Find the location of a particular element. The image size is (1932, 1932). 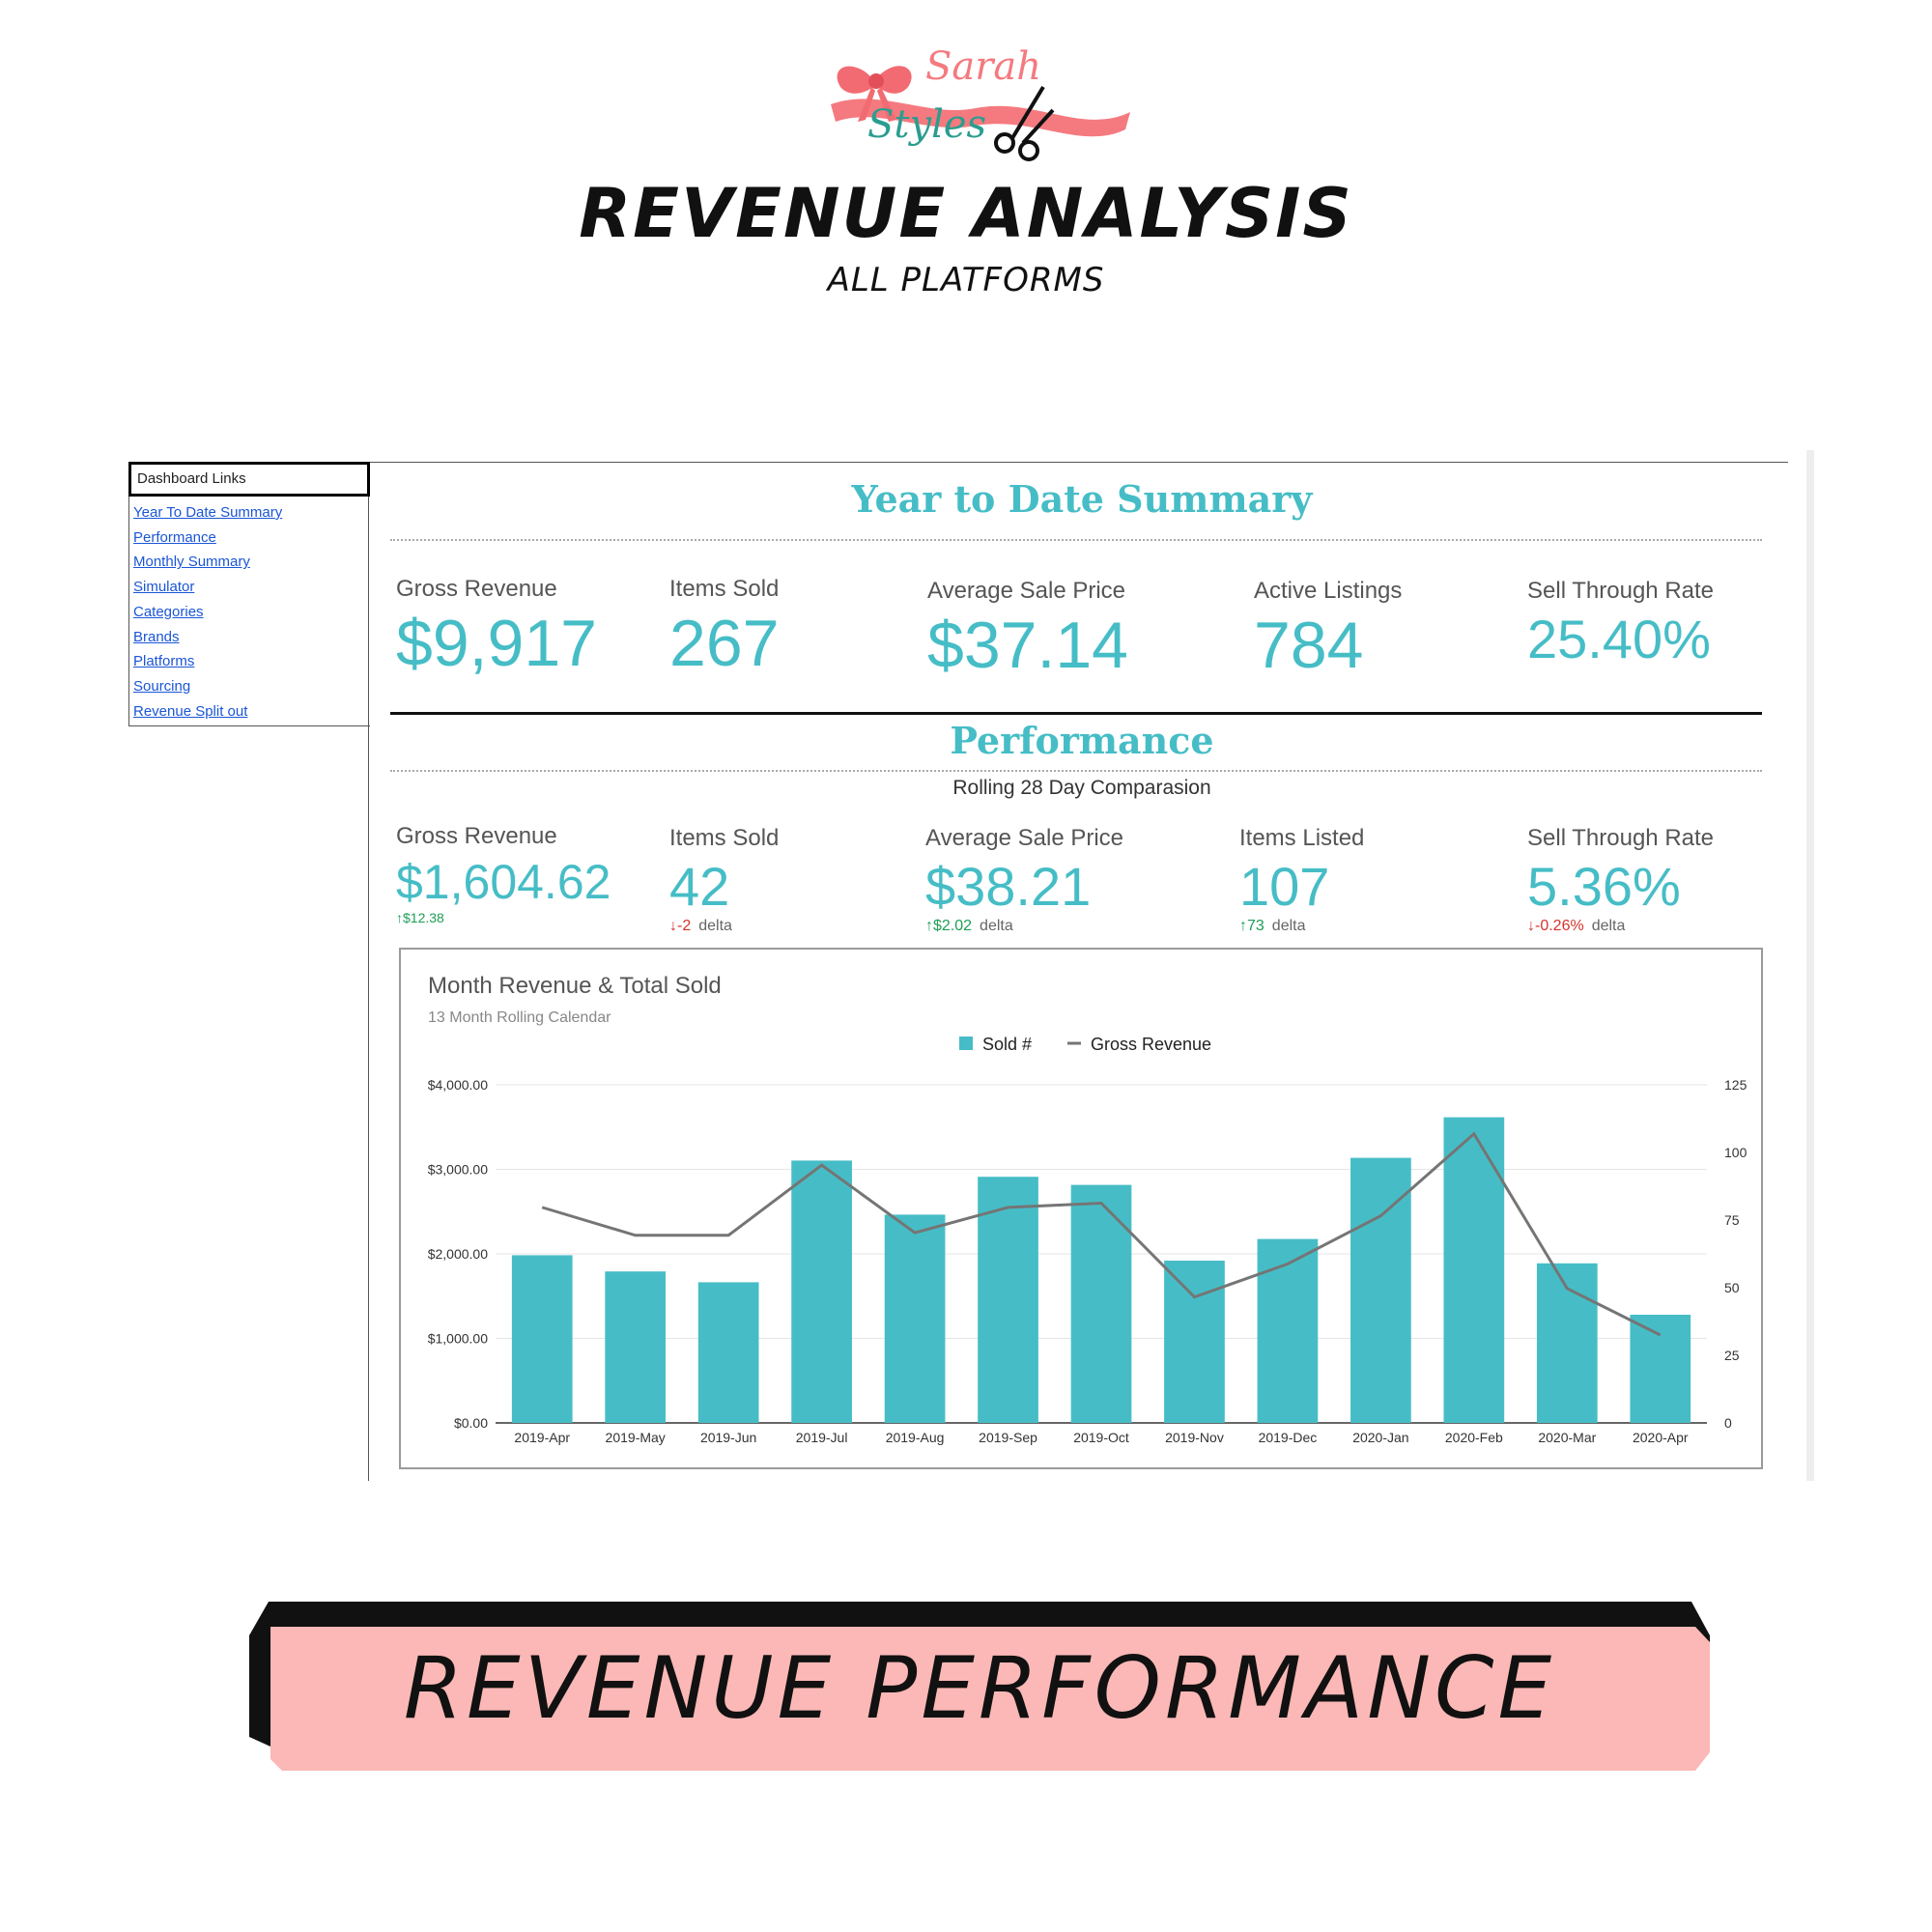

kpi-value: $37.14 is located at coordinates (1027, 645).